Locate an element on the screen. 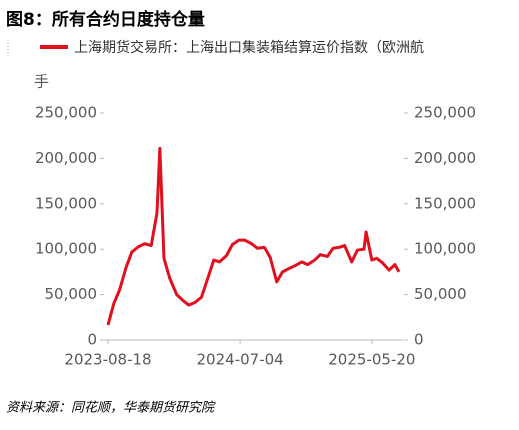 Image resolution: width=519 pixels, height=430 pixels. source-note: 资料来源：同花顺，华泰期货研究院 is located at coordinates (111, 408).